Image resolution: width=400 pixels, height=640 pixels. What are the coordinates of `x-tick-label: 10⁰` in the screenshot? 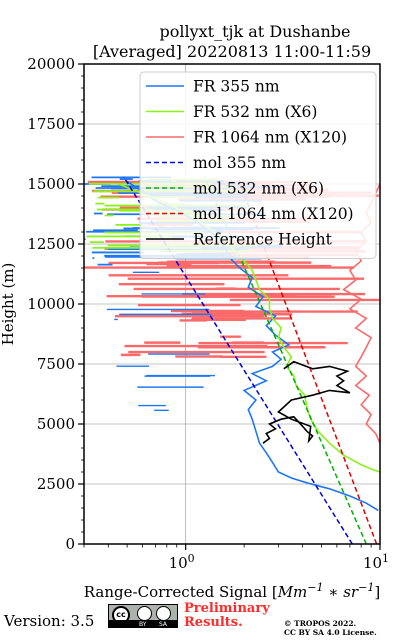 It's located at (182, 562).